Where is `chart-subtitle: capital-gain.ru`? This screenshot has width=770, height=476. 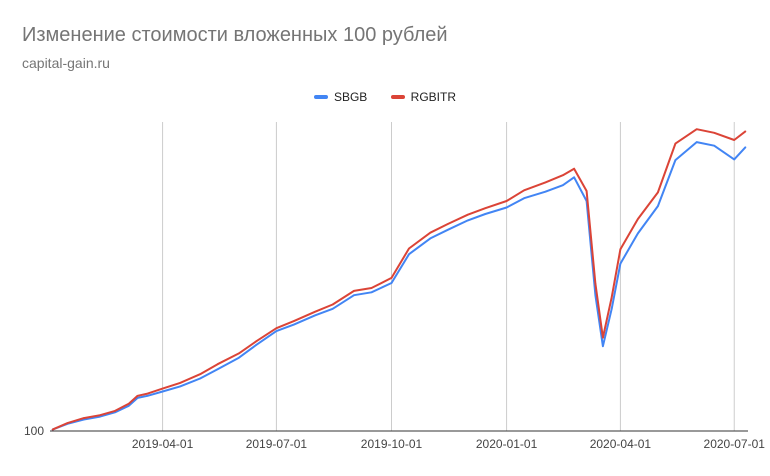 chart-subtitle: capital-gain.ru is located at coordinates (66, 63).